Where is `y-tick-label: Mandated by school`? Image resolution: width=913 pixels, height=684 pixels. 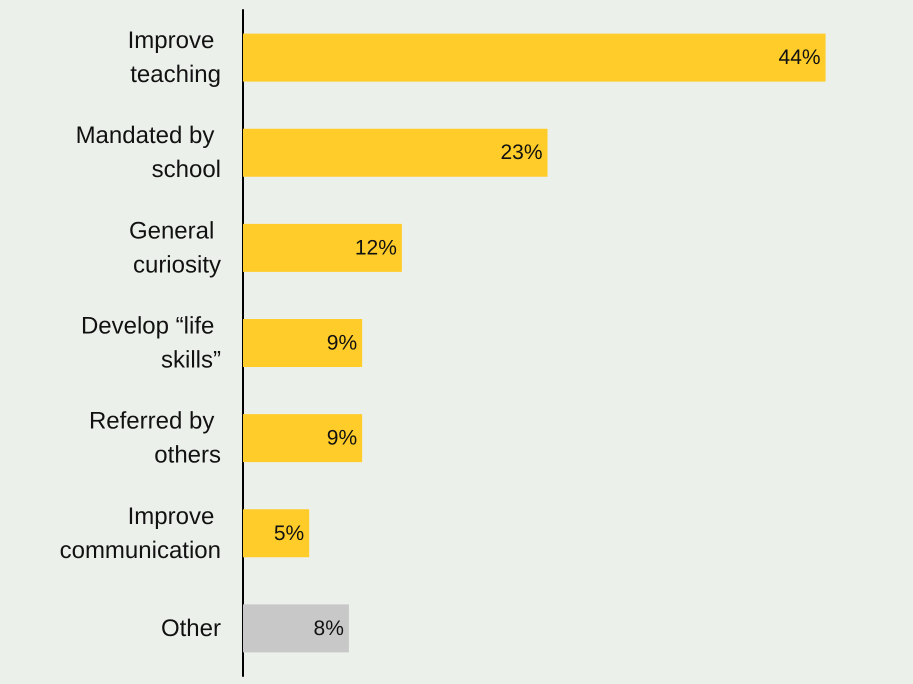 y-tick-label: Mandated by school is located at coordinates (148, 153).